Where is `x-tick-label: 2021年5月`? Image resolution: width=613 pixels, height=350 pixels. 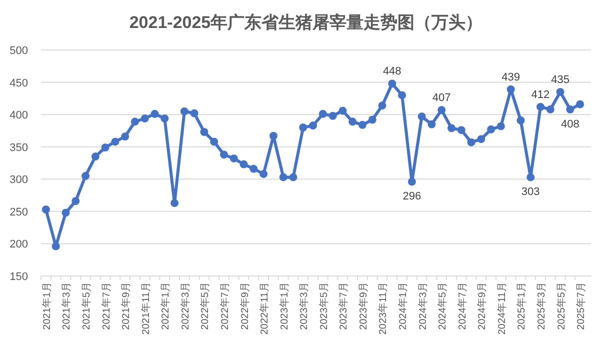 x-tick-label: 2021年5月 is located at coordinates (86, 306).